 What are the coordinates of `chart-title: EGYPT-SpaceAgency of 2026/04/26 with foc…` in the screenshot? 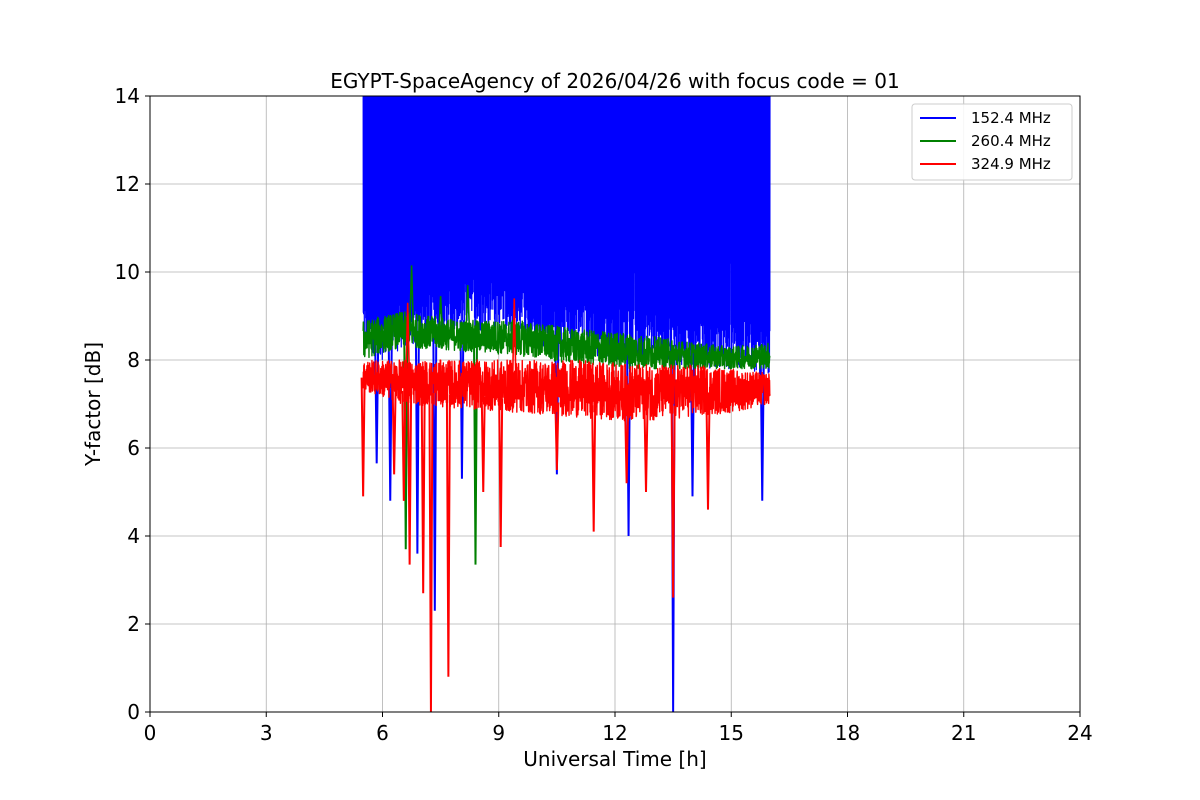 It's located at (614, 81).